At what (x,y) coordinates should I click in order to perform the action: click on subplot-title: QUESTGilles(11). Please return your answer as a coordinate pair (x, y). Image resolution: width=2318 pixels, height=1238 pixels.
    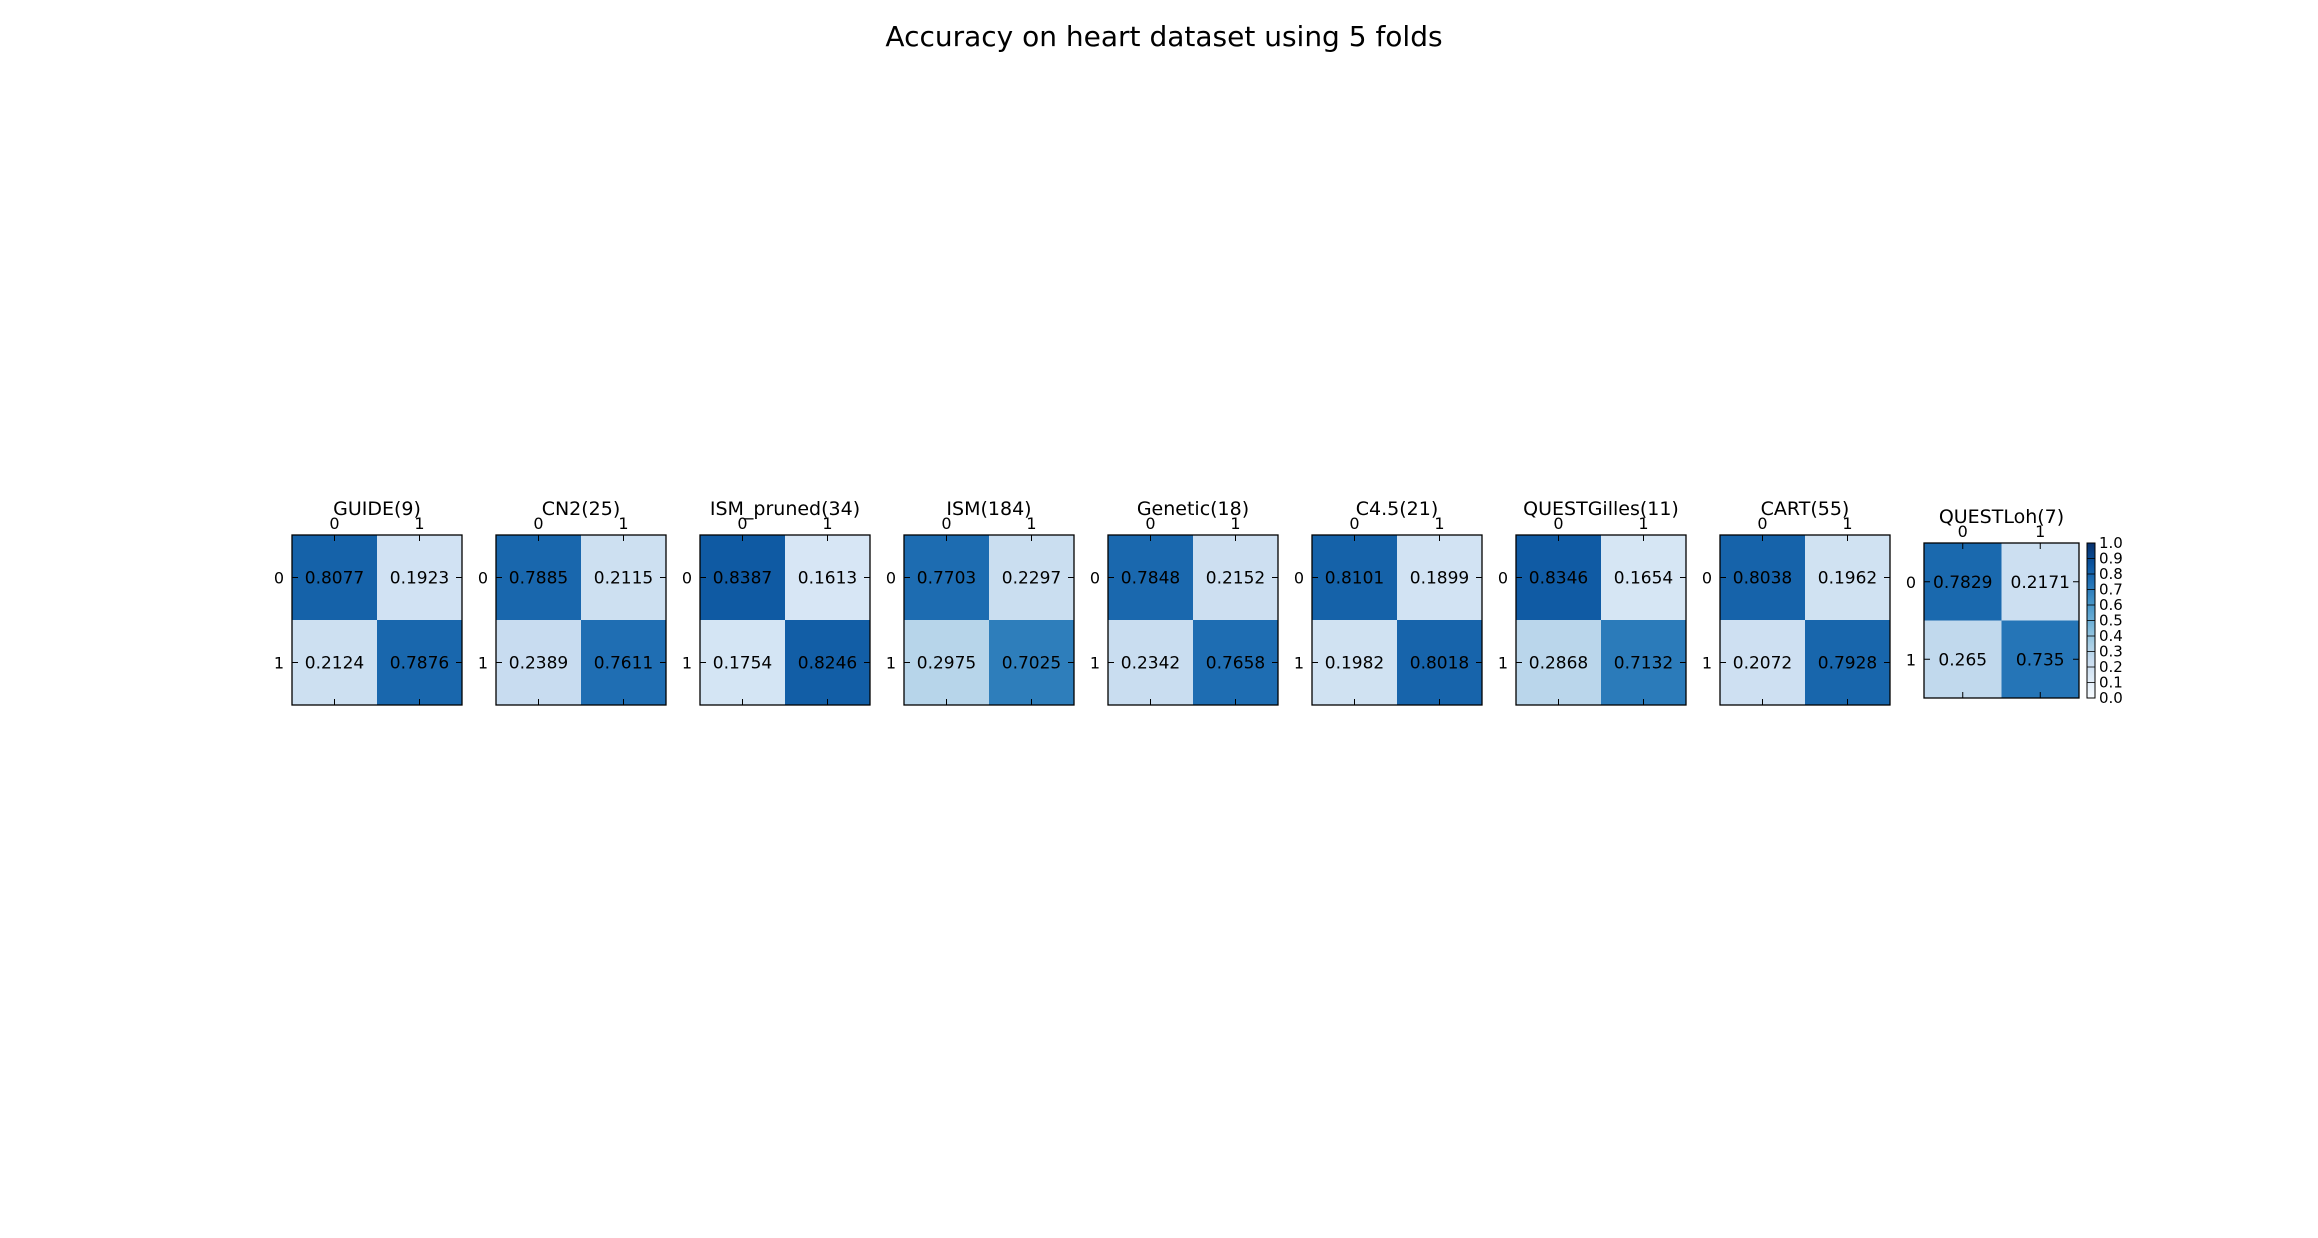
    Looking at the image, I should click on (1601, 509).